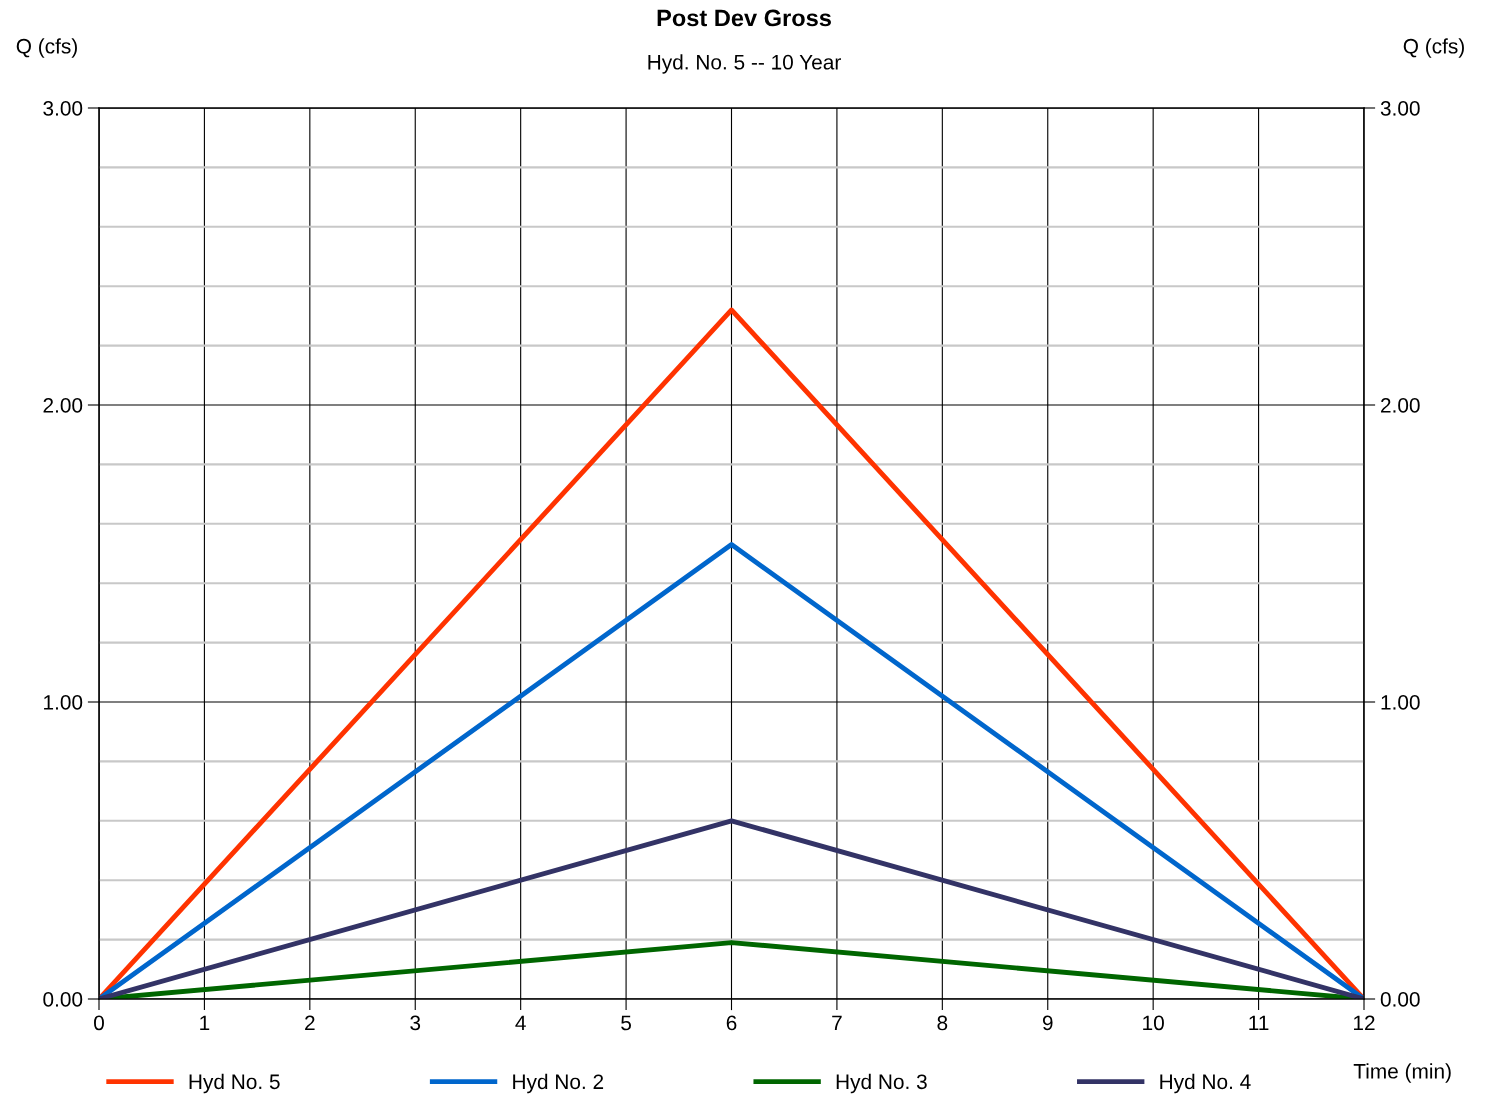 The height and width of the screenshot is (1112, 1488). What do you see at coordinates (1400, 405) in the screenshot?
I see `y2-tick-label: 2.00` at bounding box center [1400, 405].